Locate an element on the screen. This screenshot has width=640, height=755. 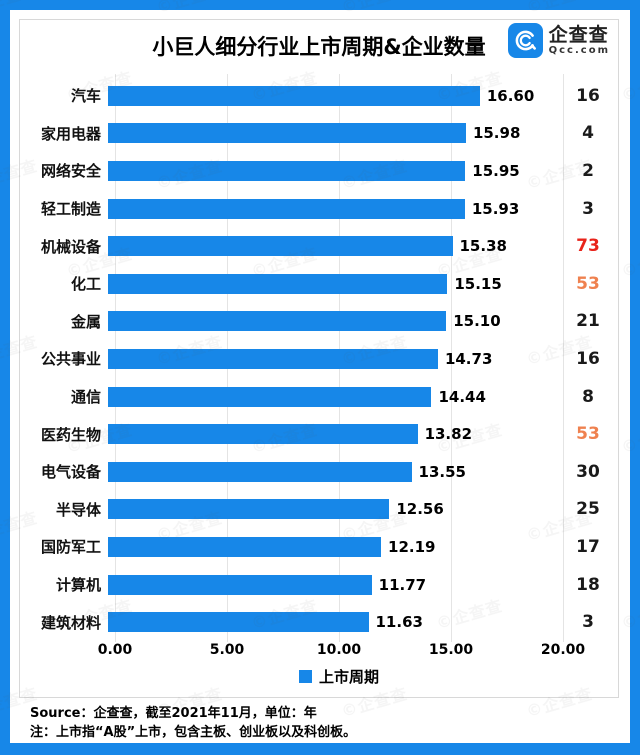
count-label: 30 is located at coordinates (588, 471).